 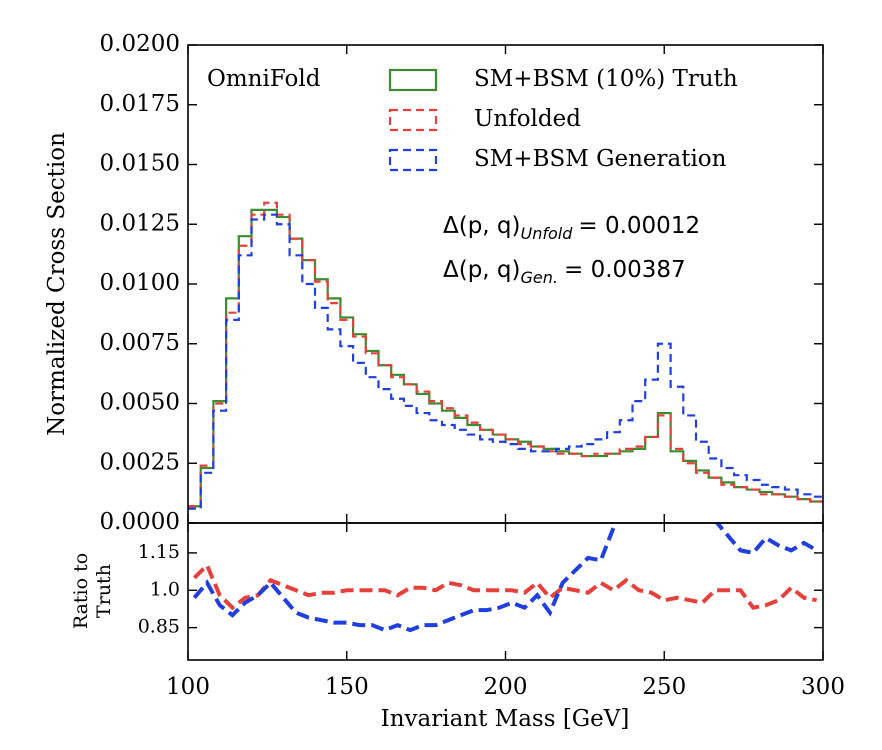 I want to click on y-tick-label: 0.0200, so click(x=140, y=44).